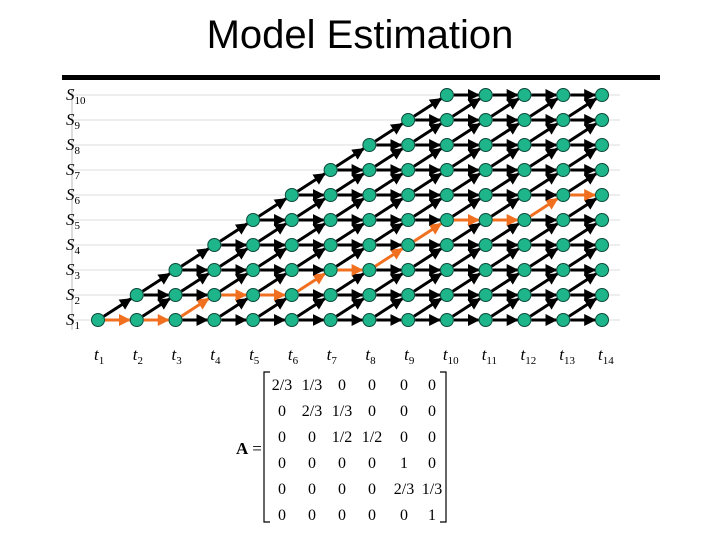  What do you see at coordinates (78, 326) in the screenshot?
I see `state-label-sub: 1` at bounding box center [78, 326].